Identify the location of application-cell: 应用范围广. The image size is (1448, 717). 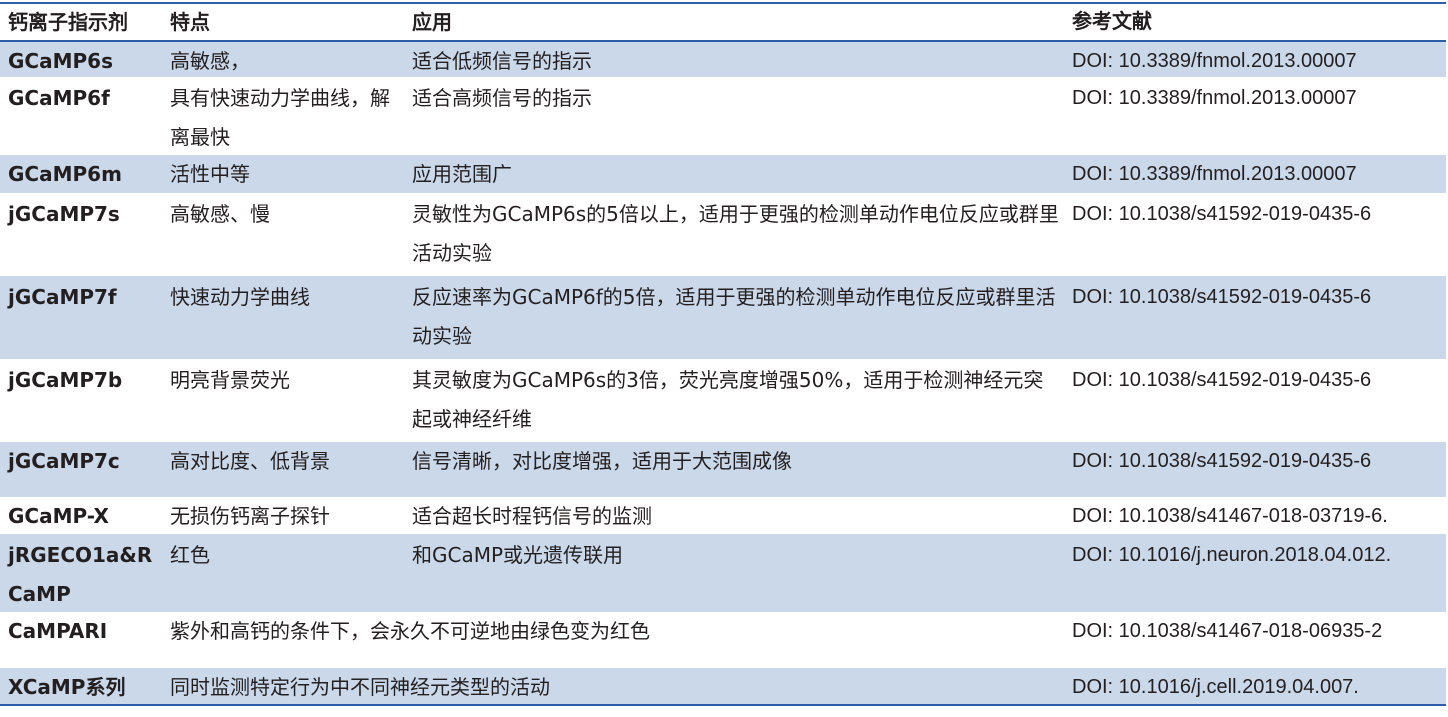
(462, 174).